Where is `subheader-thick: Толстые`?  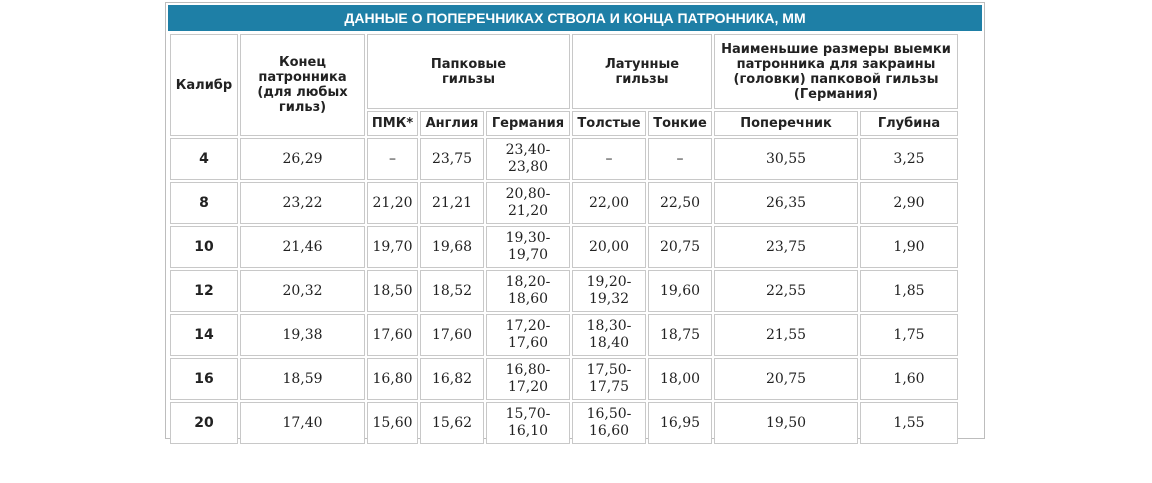 subheader-thick: Толстые is located at coordinates (609, 123).